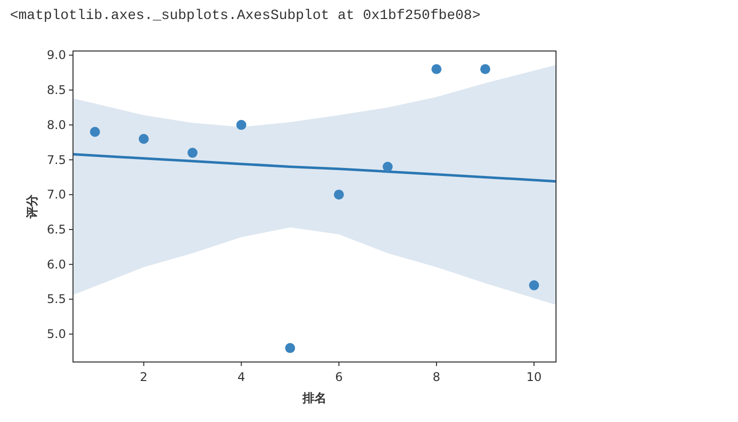  What do you see at coordinates (245, 16) in the screenshot?
I see `text: <matplotlib.axes._subplots.AxesSubplot at 0x1bf250fbe08>` at bounding box center [245, 16].